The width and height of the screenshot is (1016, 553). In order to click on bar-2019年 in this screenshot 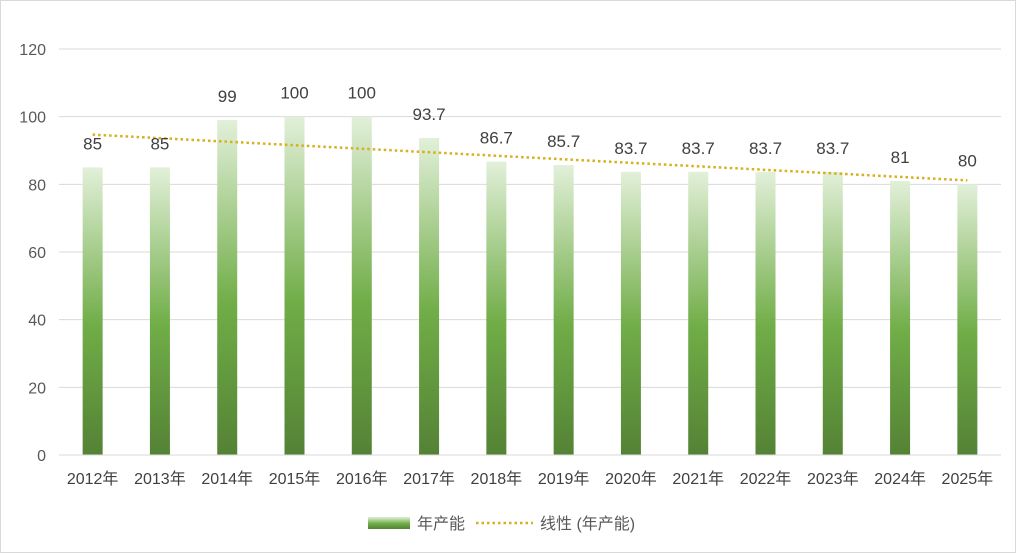, I will do `click(563, 310)`.